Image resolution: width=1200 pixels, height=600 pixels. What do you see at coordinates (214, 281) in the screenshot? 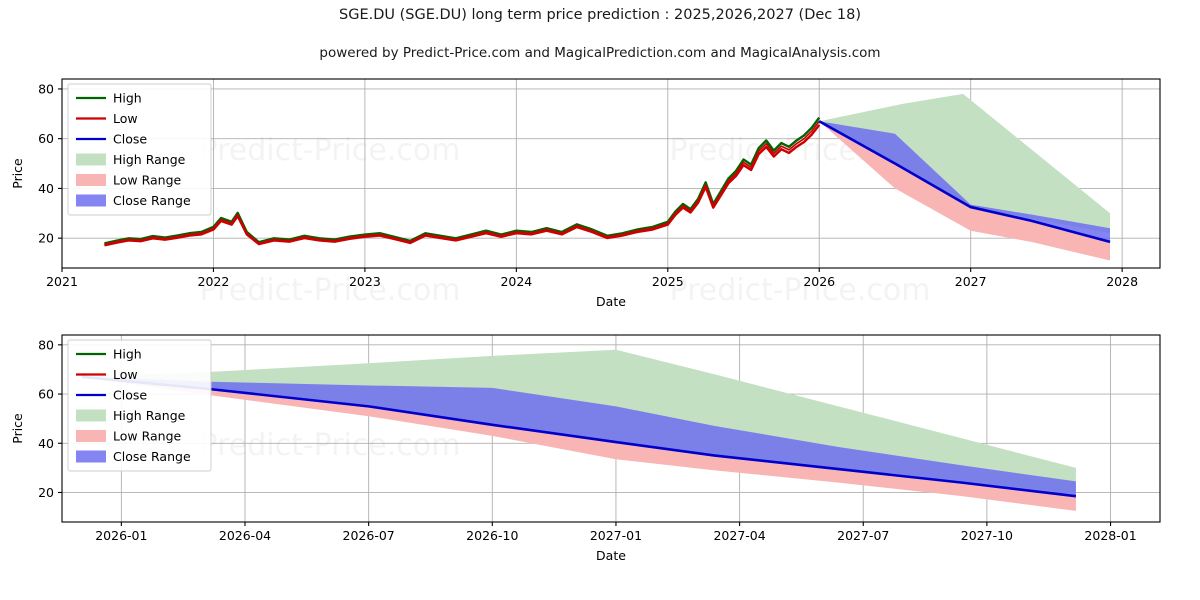
I see `x-tick-label: 2022` at bounding box center [214, 281].